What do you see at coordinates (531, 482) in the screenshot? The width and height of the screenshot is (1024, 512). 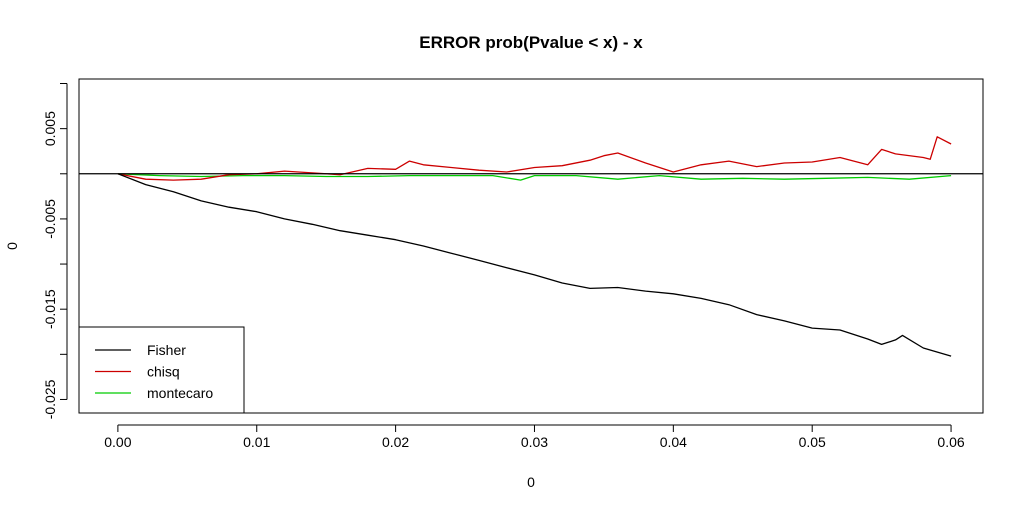 I see `x-axis-label: 0` at bounding box center [531, 482].